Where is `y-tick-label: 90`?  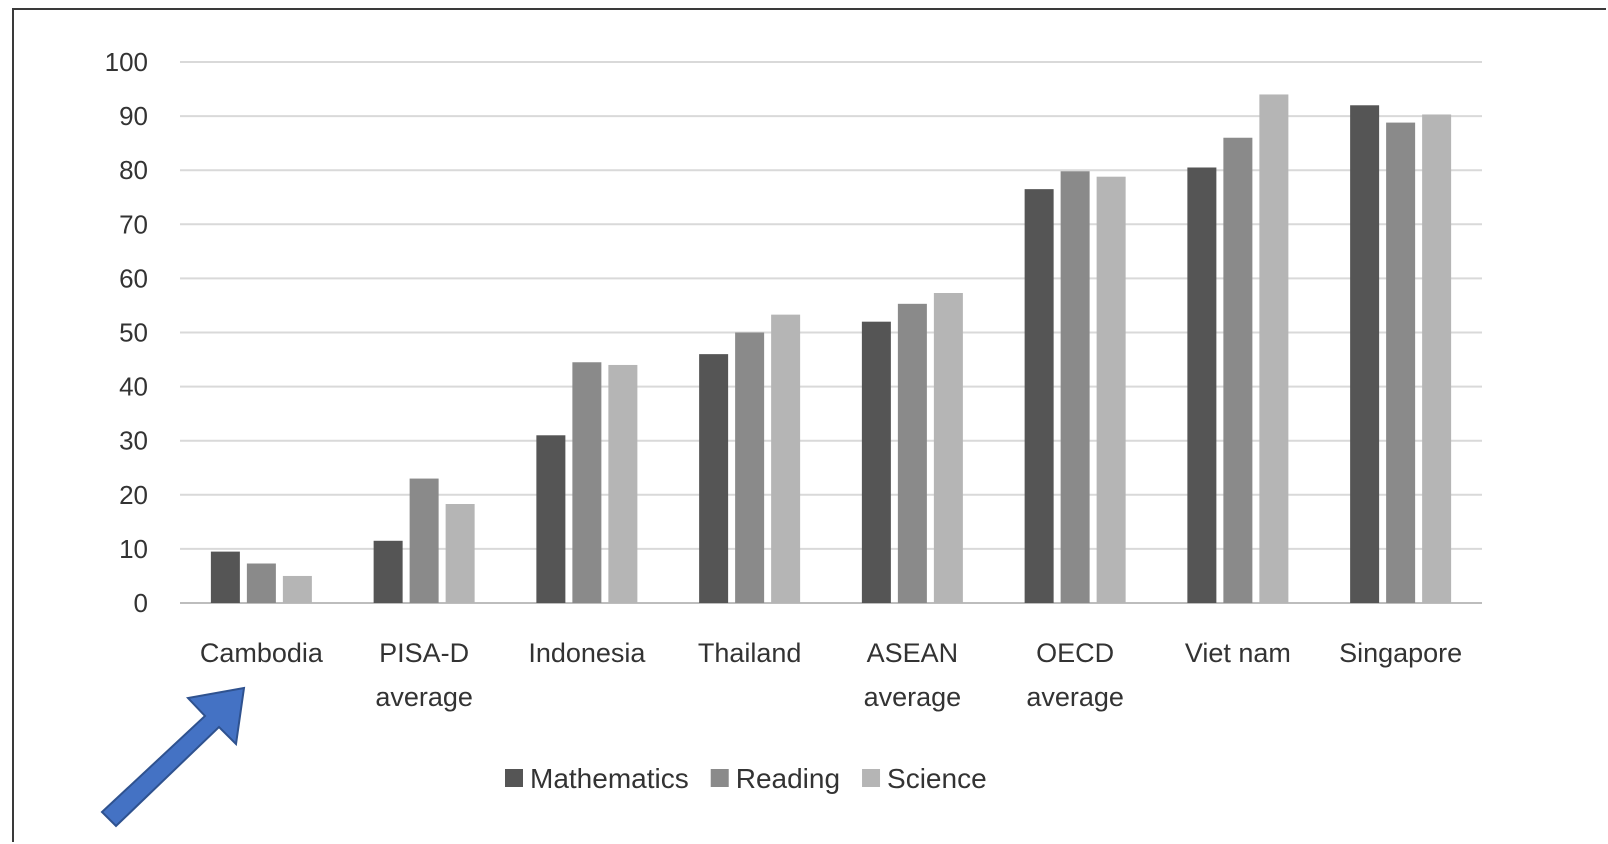 y-tick-label: 90 is located at coordinates (133, 116).